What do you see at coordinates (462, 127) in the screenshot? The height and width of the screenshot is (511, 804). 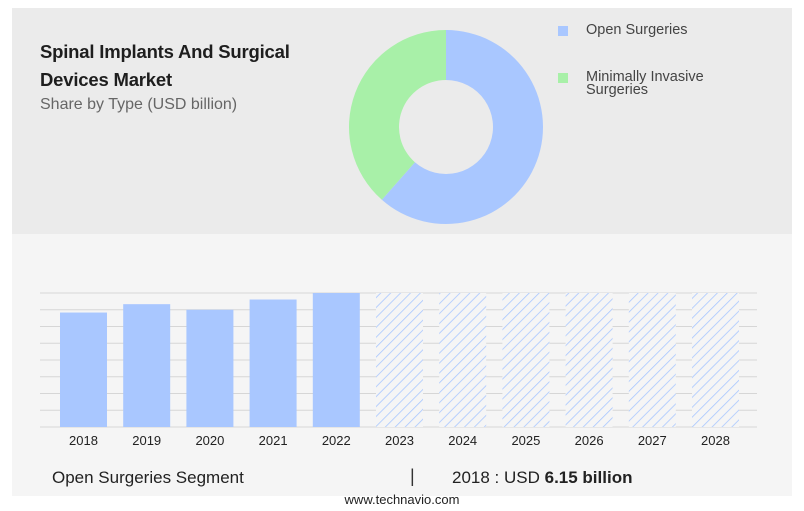 I see `donut-slice-open-surgeries` at bounding box center [462, 127].